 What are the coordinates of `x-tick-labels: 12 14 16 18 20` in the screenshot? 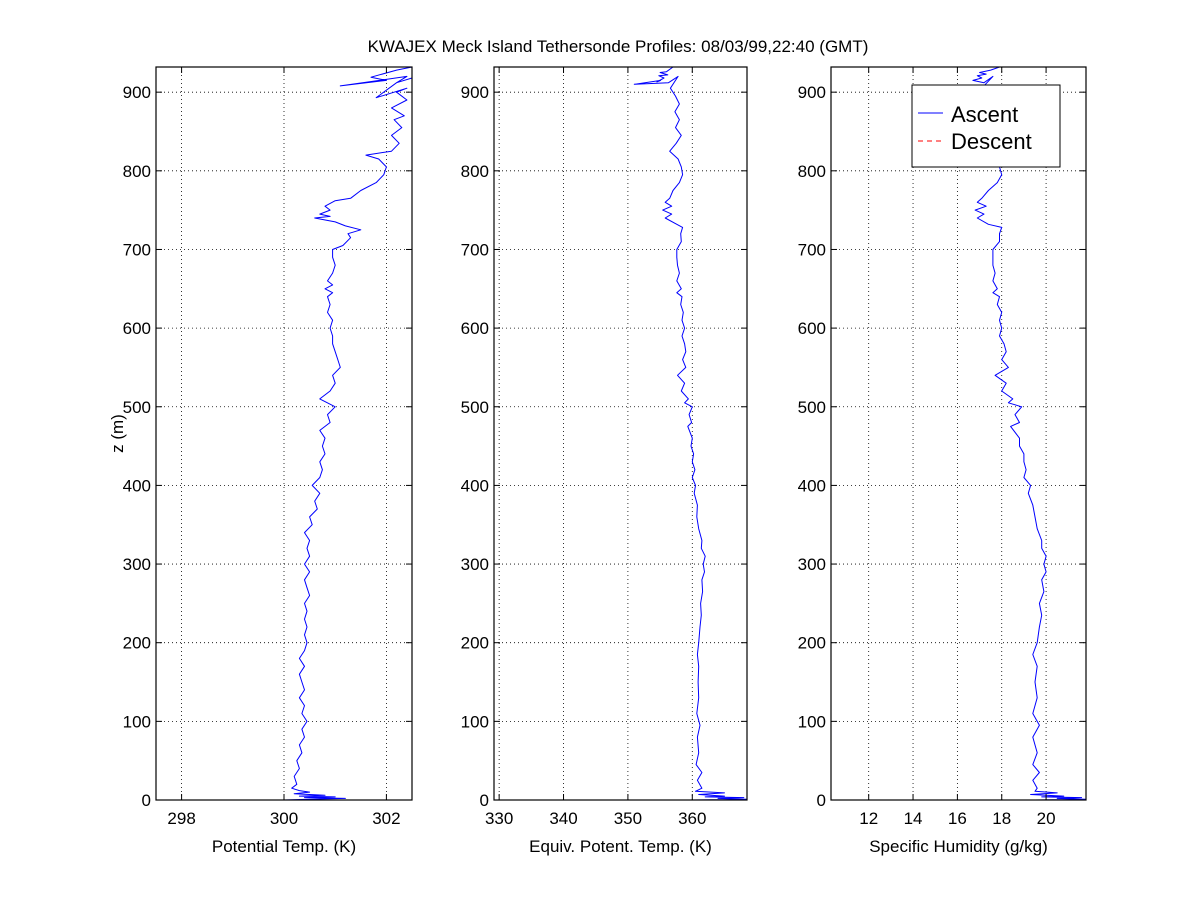 It's located at (957, 818).